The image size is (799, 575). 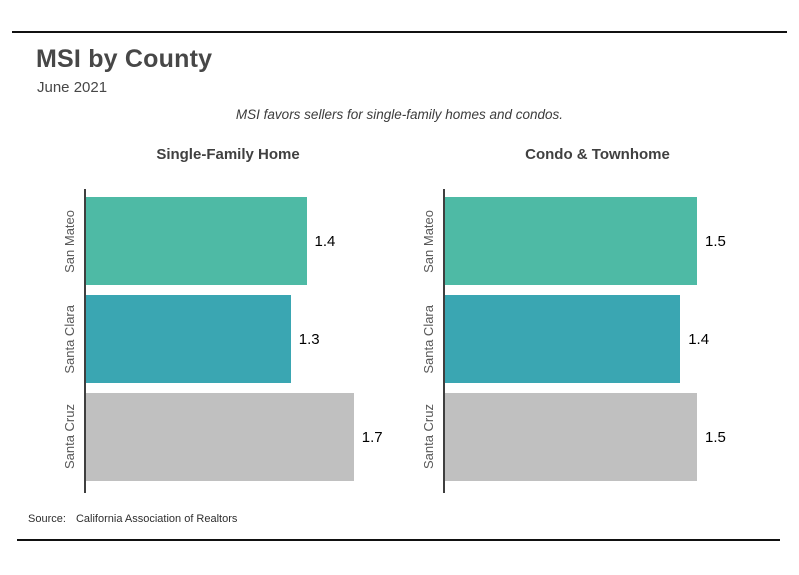 I want to click on bar-row: 1.3, so click(x=243, y=339).